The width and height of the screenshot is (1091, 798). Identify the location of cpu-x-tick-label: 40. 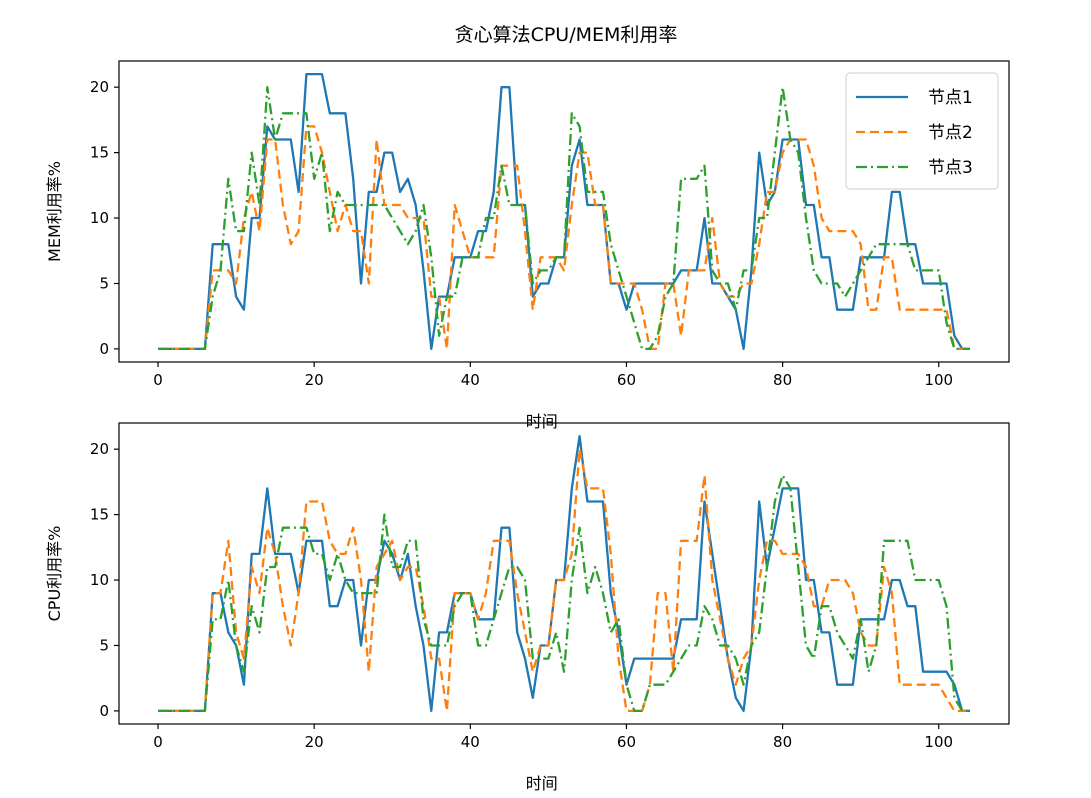
(470, 742).